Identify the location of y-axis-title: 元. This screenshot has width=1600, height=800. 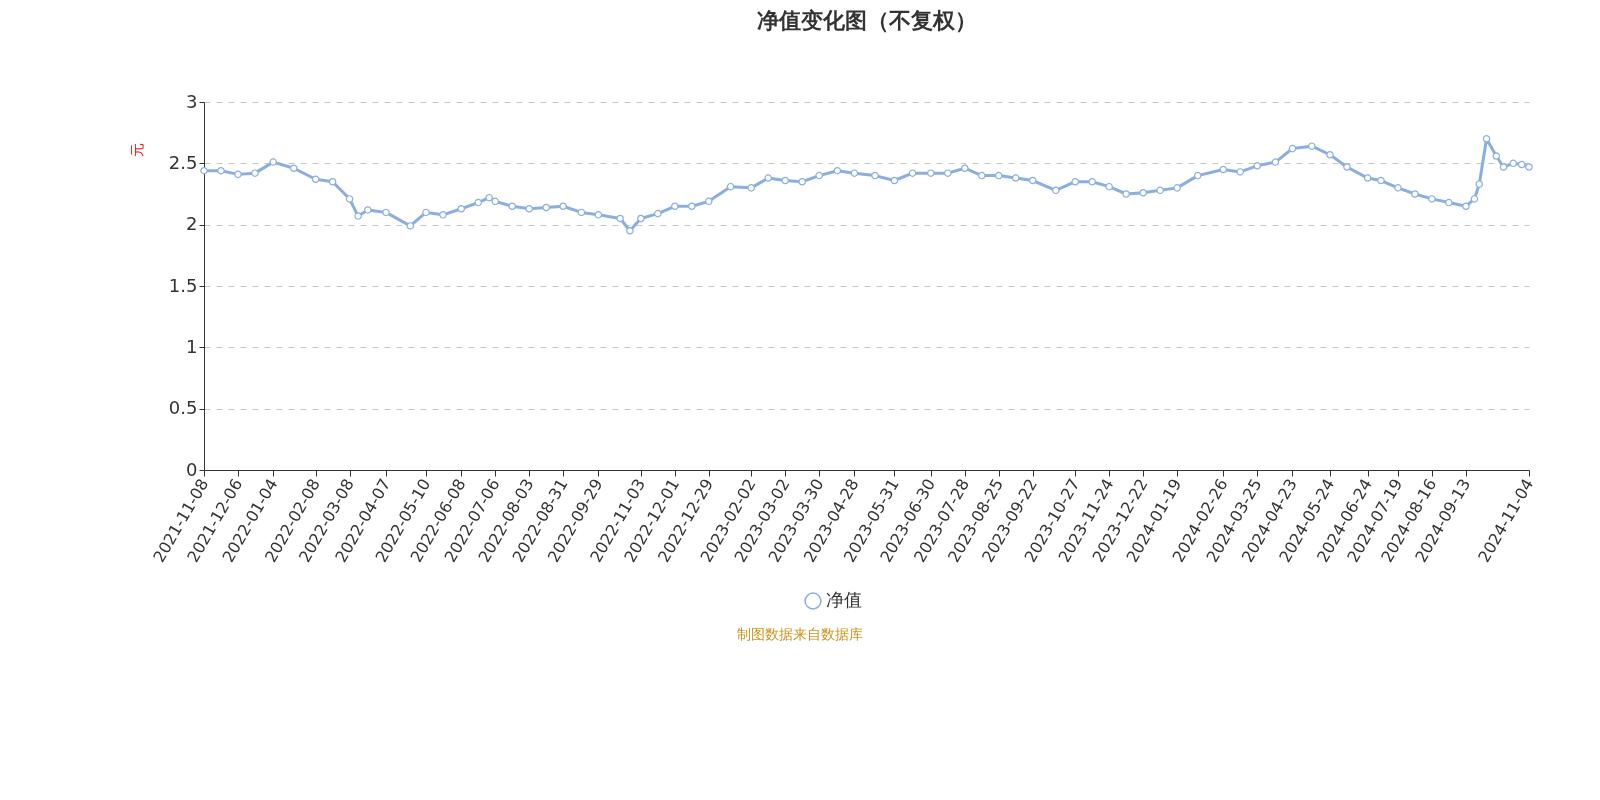
(136, 149).